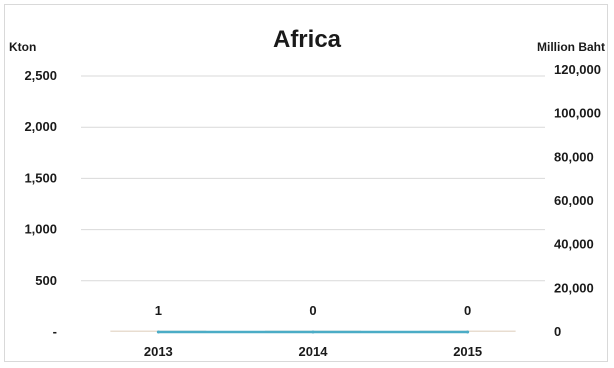 Image resolution: width=614 pixels, height=368 pixels. Describe the element at coordinates (574, 156) in the screenshot. I see `right-tick-label: 80,000` at that location.